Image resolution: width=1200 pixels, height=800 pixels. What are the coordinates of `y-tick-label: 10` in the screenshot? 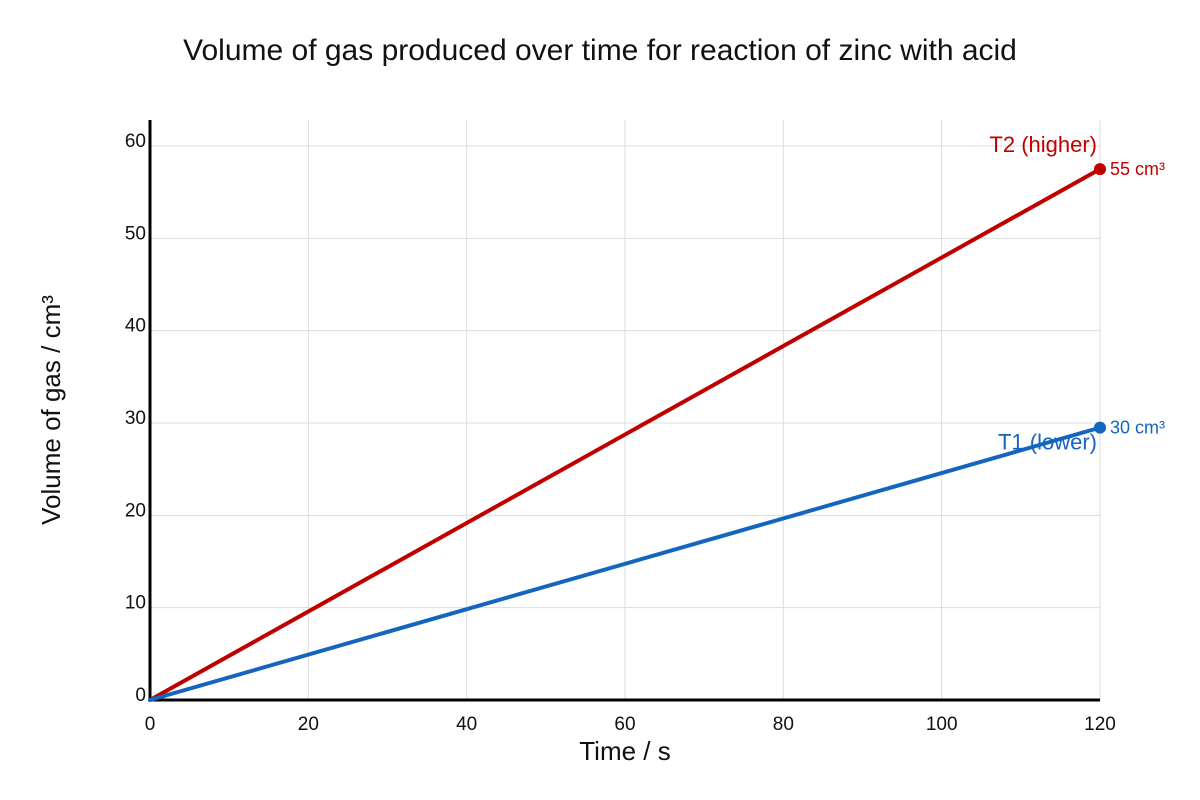 It's located at (135, 603).